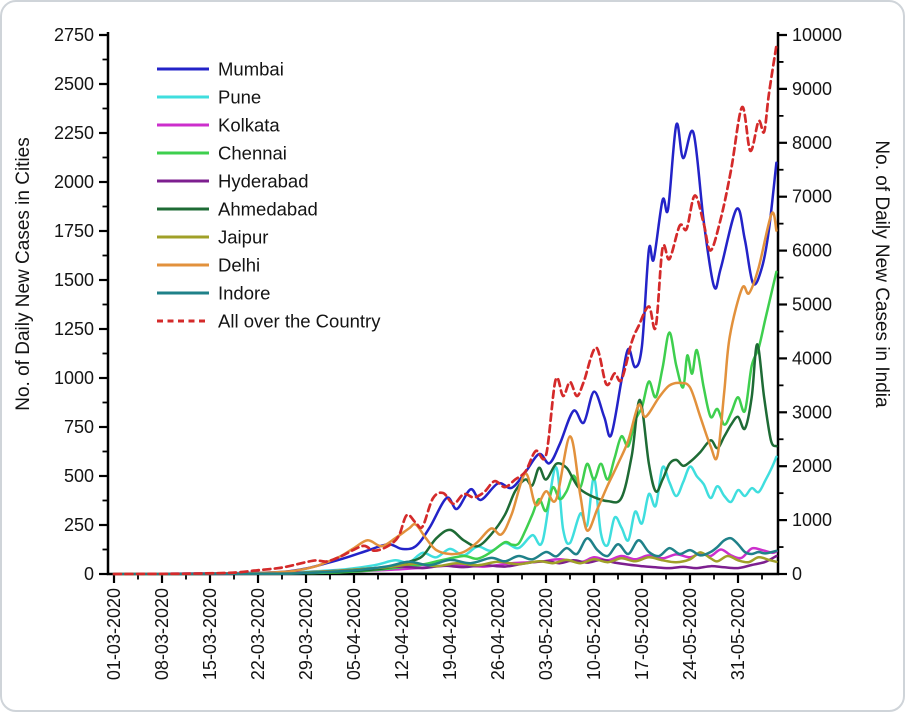 The width and height of the screenshot is (905, 712). Describe the element at coordinates (74, 280) in the screenshot. I see `y-left-tick-label: 1500` at that location.